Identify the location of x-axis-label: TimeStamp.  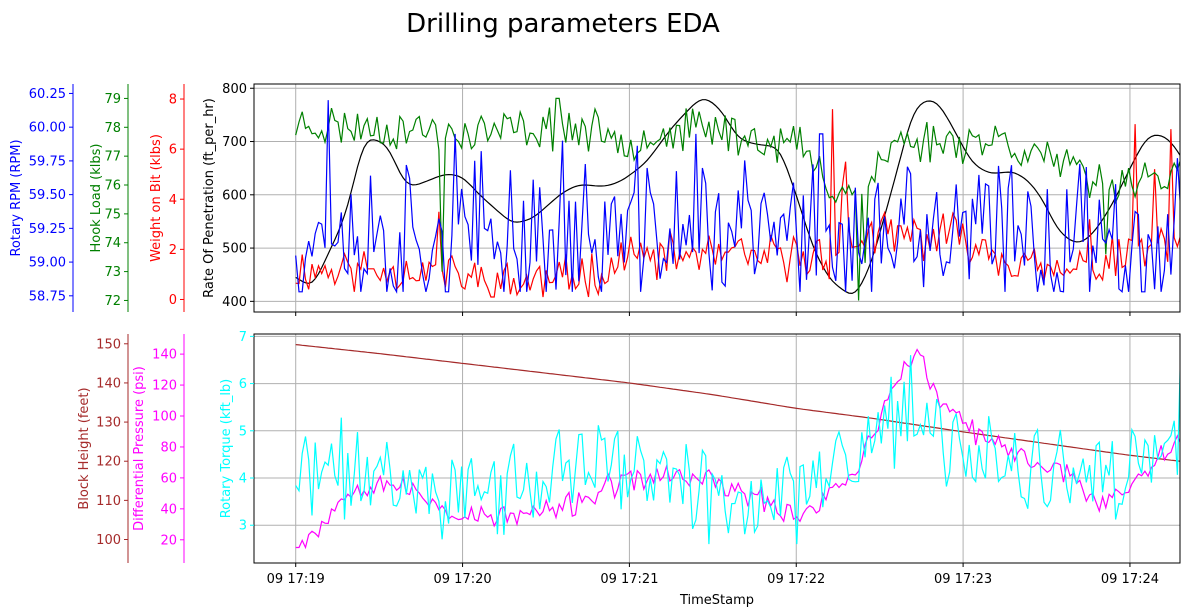
(716, 600).